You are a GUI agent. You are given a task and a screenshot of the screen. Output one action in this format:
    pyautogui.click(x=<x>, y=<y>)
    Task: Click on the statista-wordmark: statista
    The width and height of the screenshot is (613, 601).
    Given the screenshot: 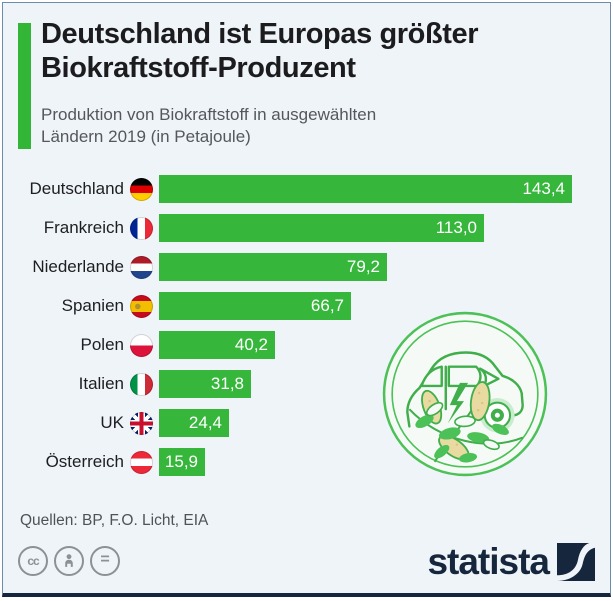 What is the action you would take?
    pyautogui.click(x=488, y=561)
    